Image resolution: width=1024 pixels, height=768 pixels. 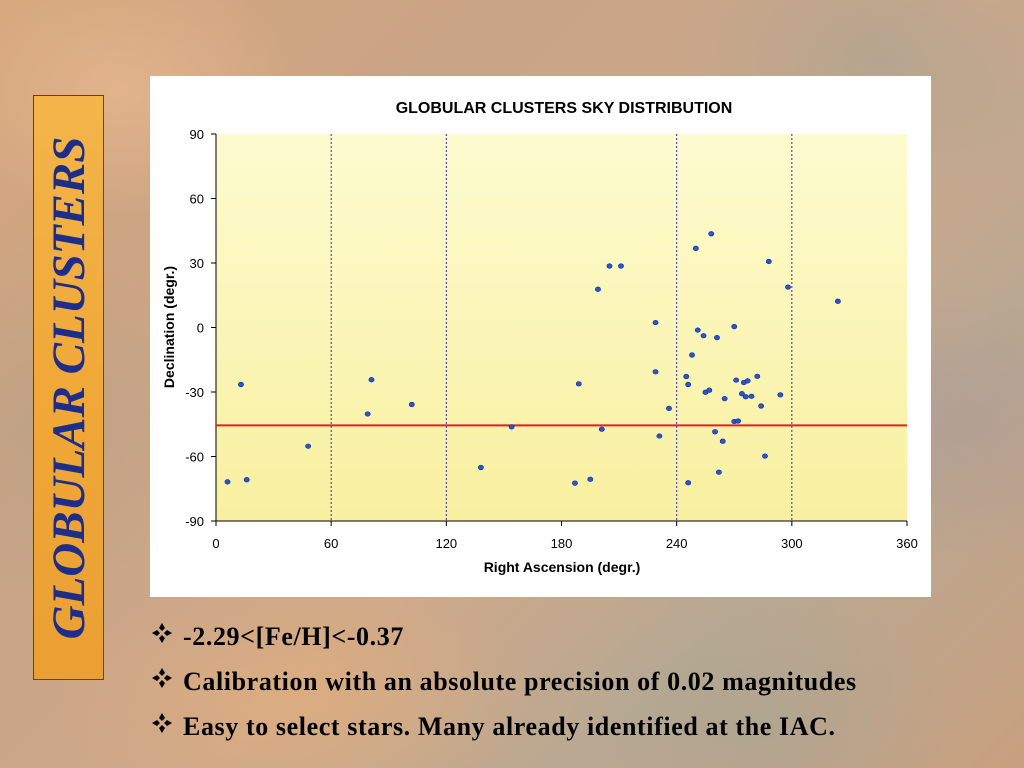 I want to click on x-tick-label: 300, so click(x=792, y=543).